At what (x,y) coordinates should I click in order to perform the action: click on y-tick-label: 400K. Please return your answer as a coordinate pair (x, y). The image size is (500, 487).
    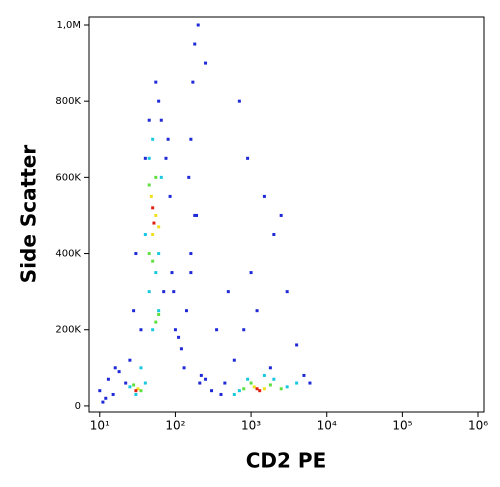
    Looking at the image, I should click on (68, 254).